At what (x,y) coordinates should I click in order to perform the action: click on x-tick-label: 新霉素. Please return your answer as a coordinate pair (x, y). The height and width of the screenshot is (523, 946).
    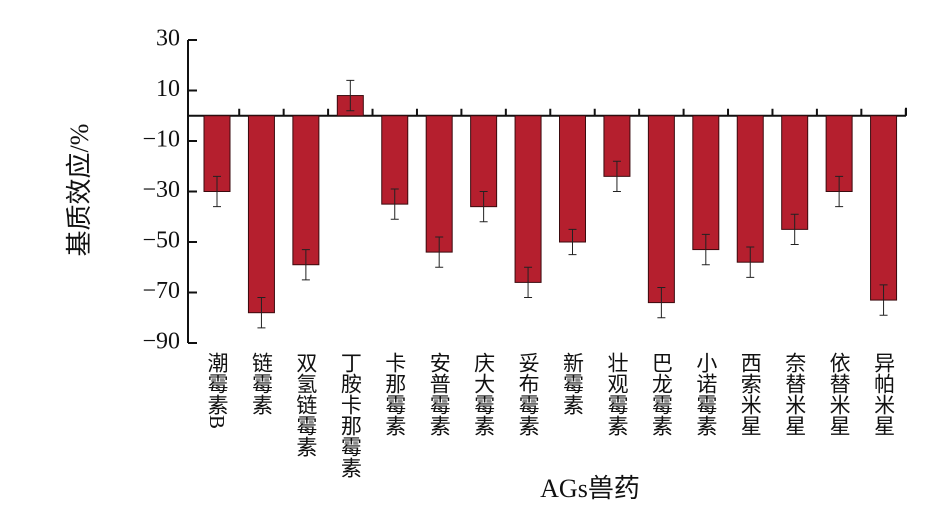
    Looking at the image, I should click on (573, 383).